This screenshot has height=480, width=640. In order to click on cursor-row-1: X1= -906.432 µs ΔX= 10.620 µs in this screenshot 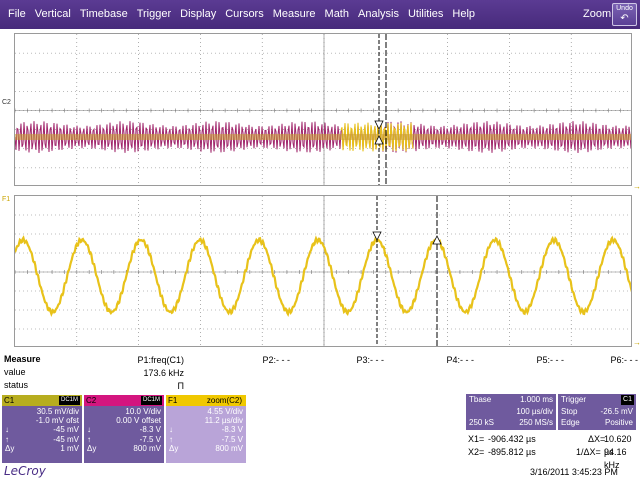, I will do `click(552, 445)`.